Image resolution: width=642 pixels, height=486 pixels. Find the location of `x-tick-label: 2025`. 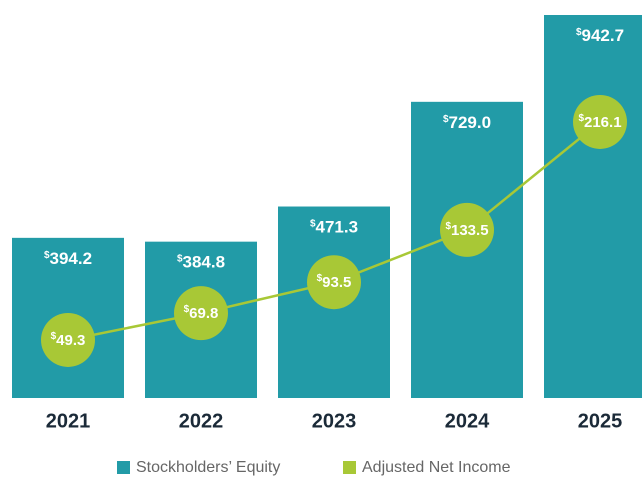

x-tick-label: 2025 is located at coordinates (600, 421).